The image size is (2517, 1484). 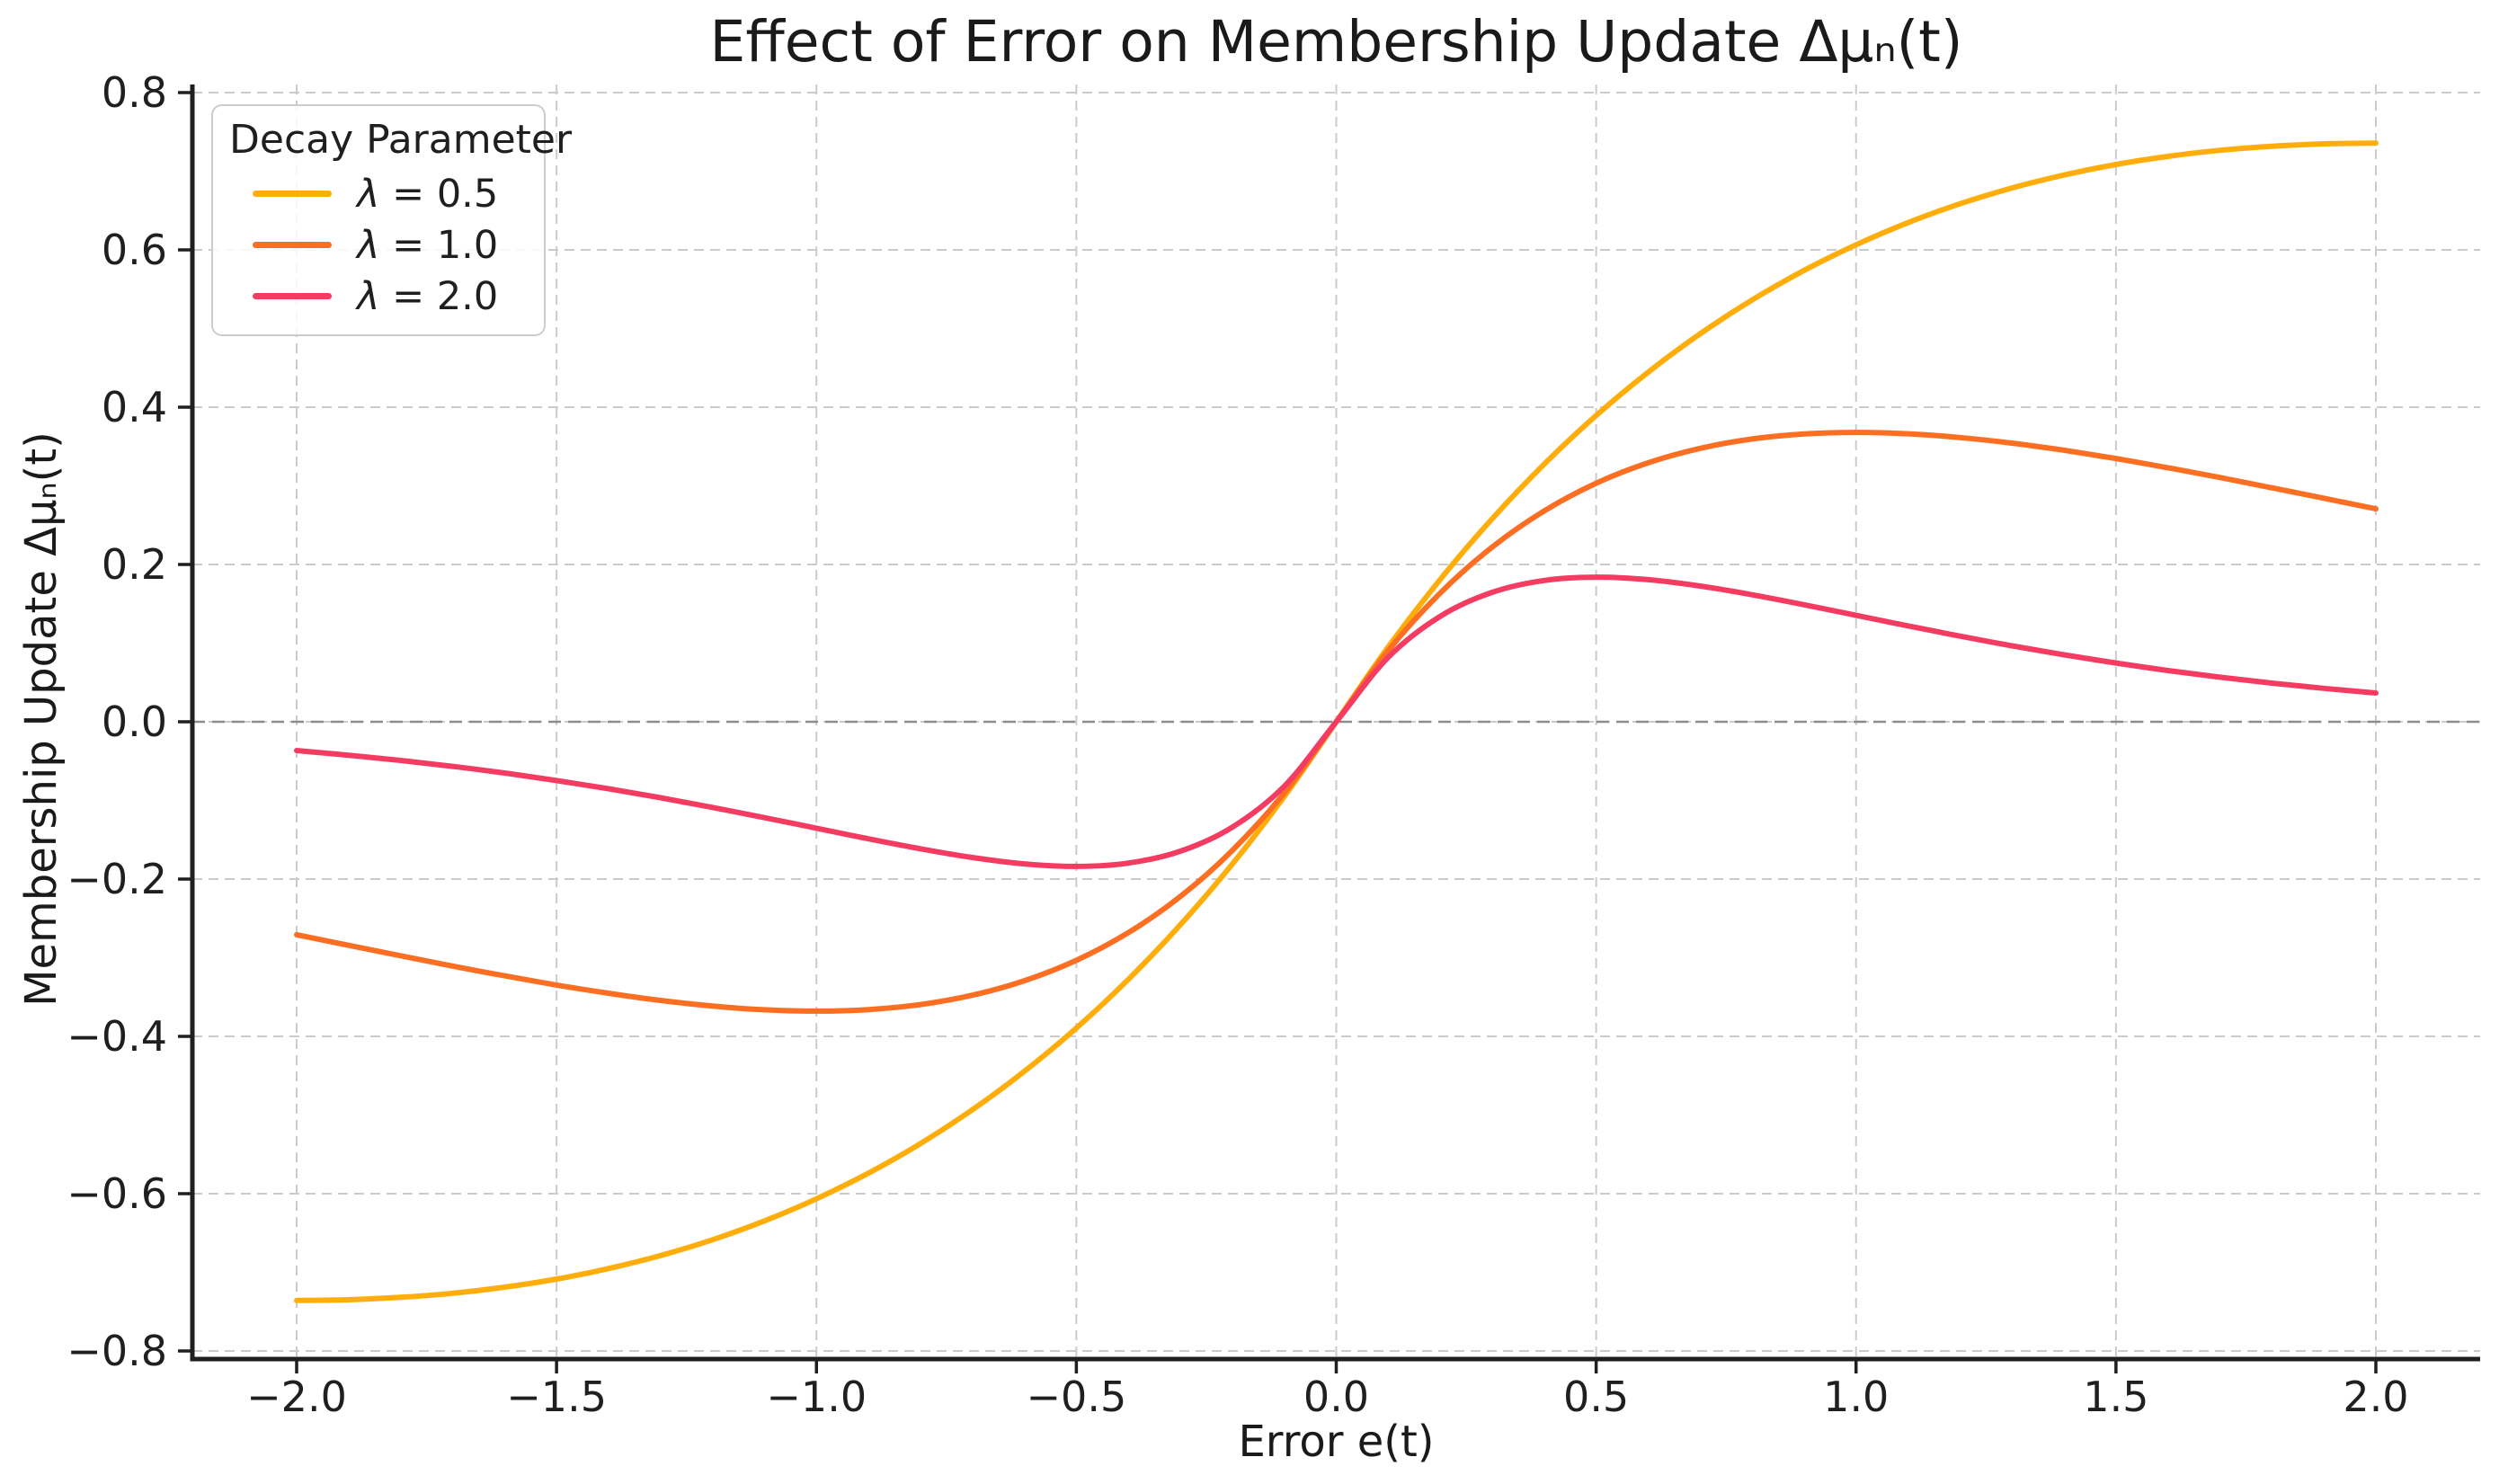 I want to click on legend-item-2: λ = 2.0, so click(x=378, y=296).